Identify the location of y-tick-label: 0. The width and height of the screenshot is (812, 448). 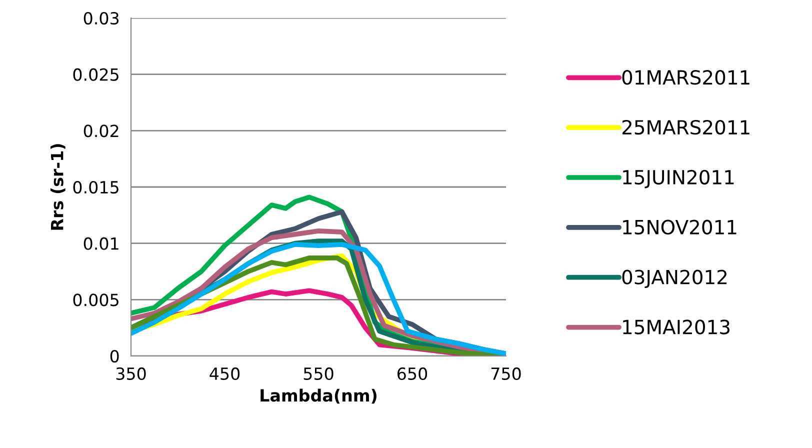
(114, 356).